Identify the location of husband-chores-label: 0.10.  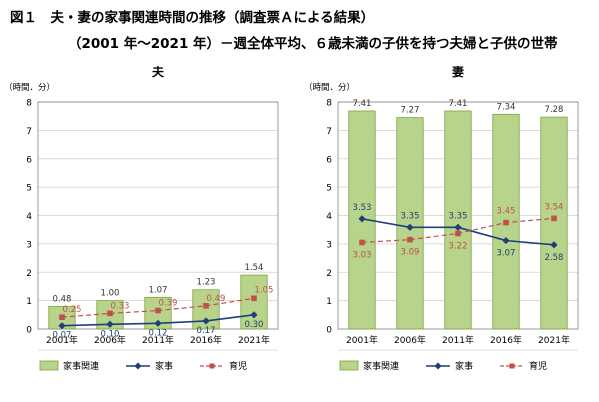
(110, 334).